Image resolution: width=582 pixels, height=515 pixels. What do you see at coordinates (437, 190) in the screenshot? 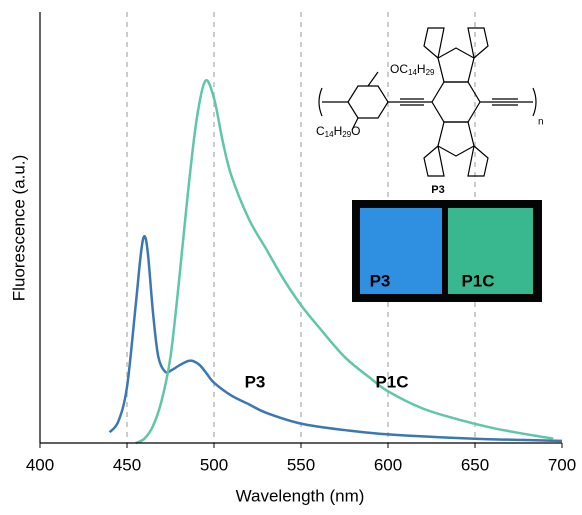
I see `structure-label: P3` at bounding box center [437, 190].